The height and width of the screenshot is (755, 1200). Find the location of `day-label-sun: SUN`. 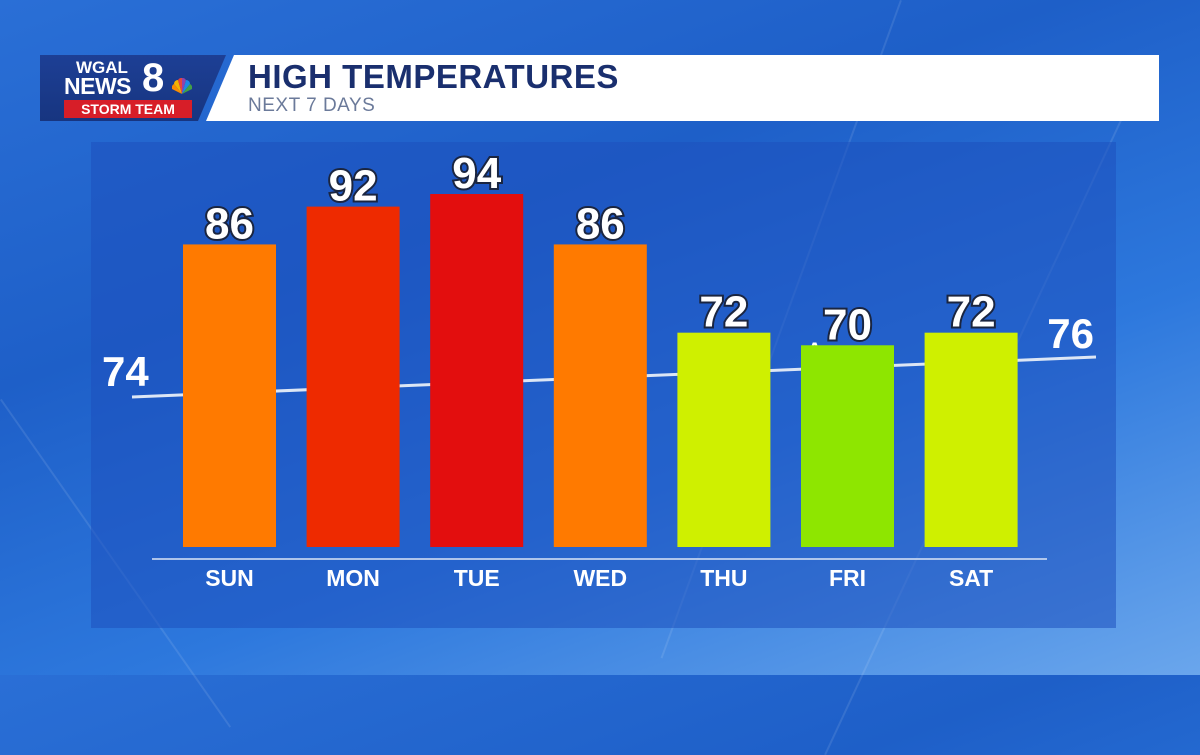

day-label-sun: SUN is located at coordinates (229, 578).